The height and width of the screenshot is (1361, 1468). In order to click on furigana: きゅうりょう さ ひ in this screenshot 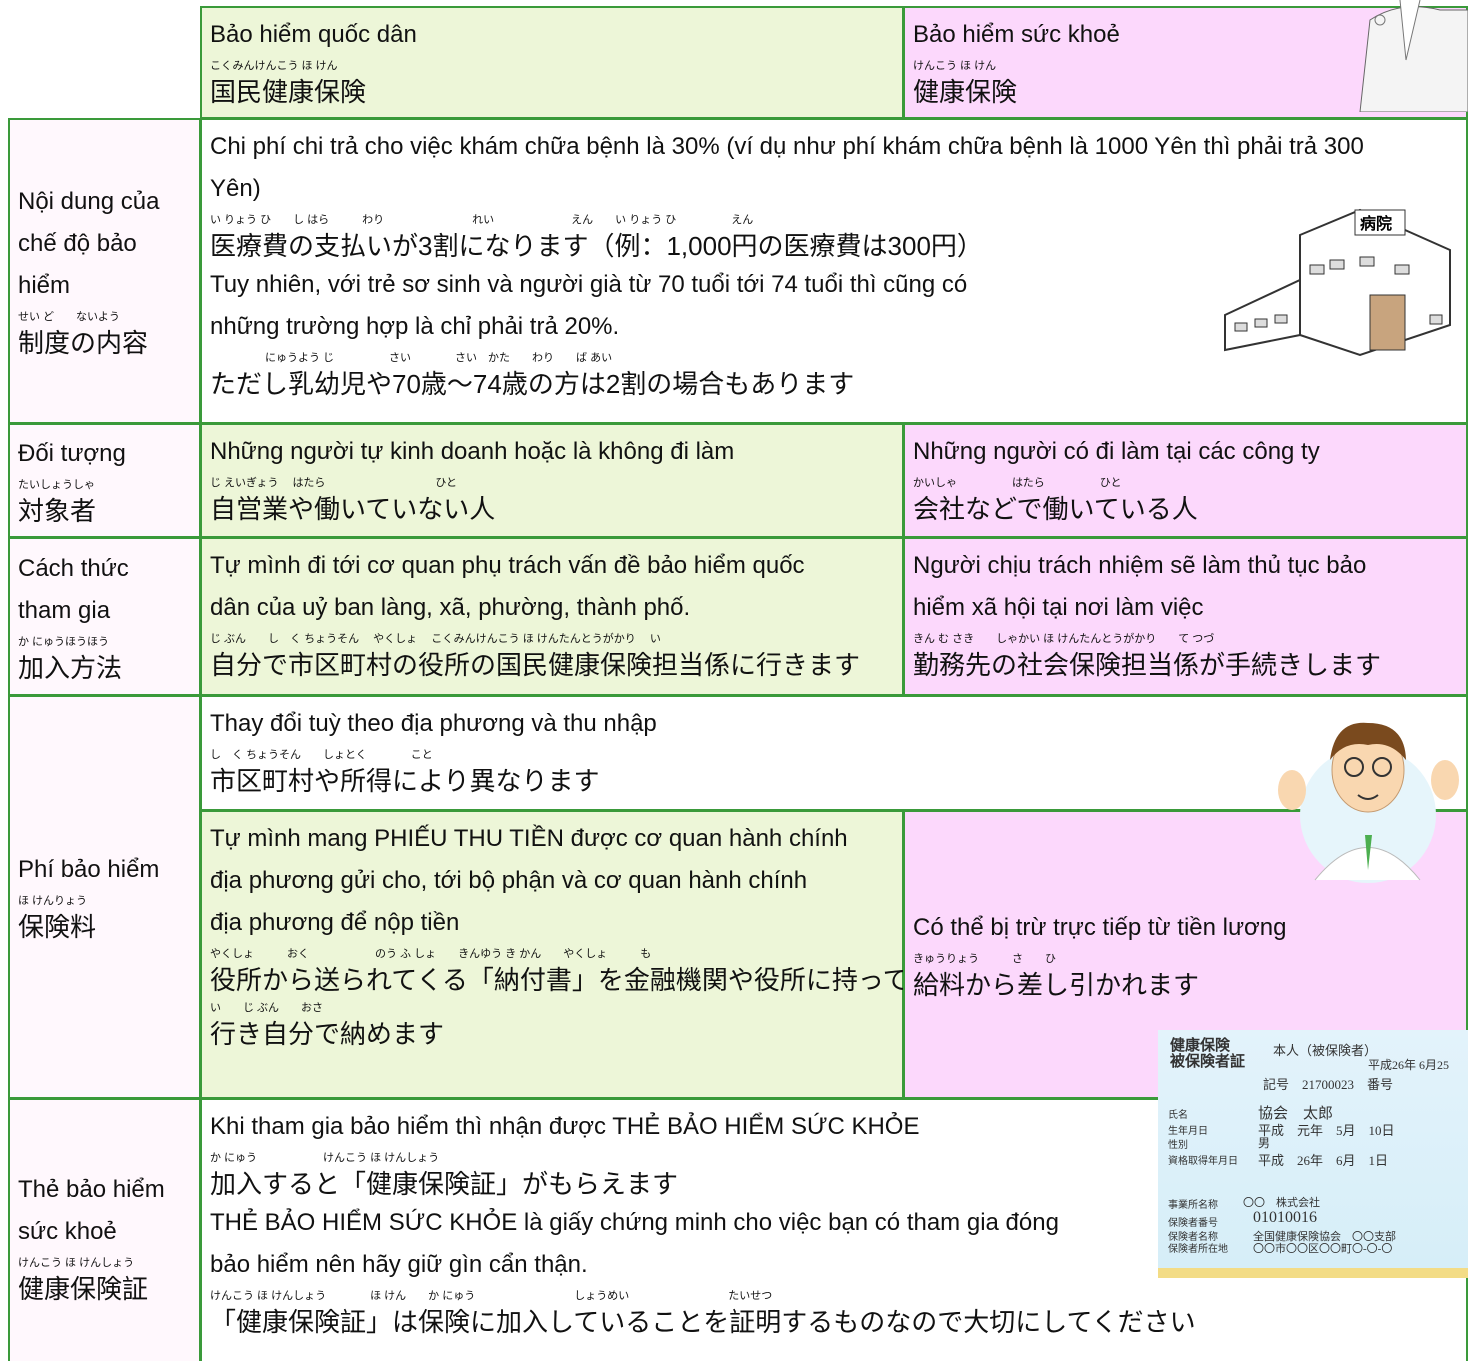, I will do `click(984, 958)`.